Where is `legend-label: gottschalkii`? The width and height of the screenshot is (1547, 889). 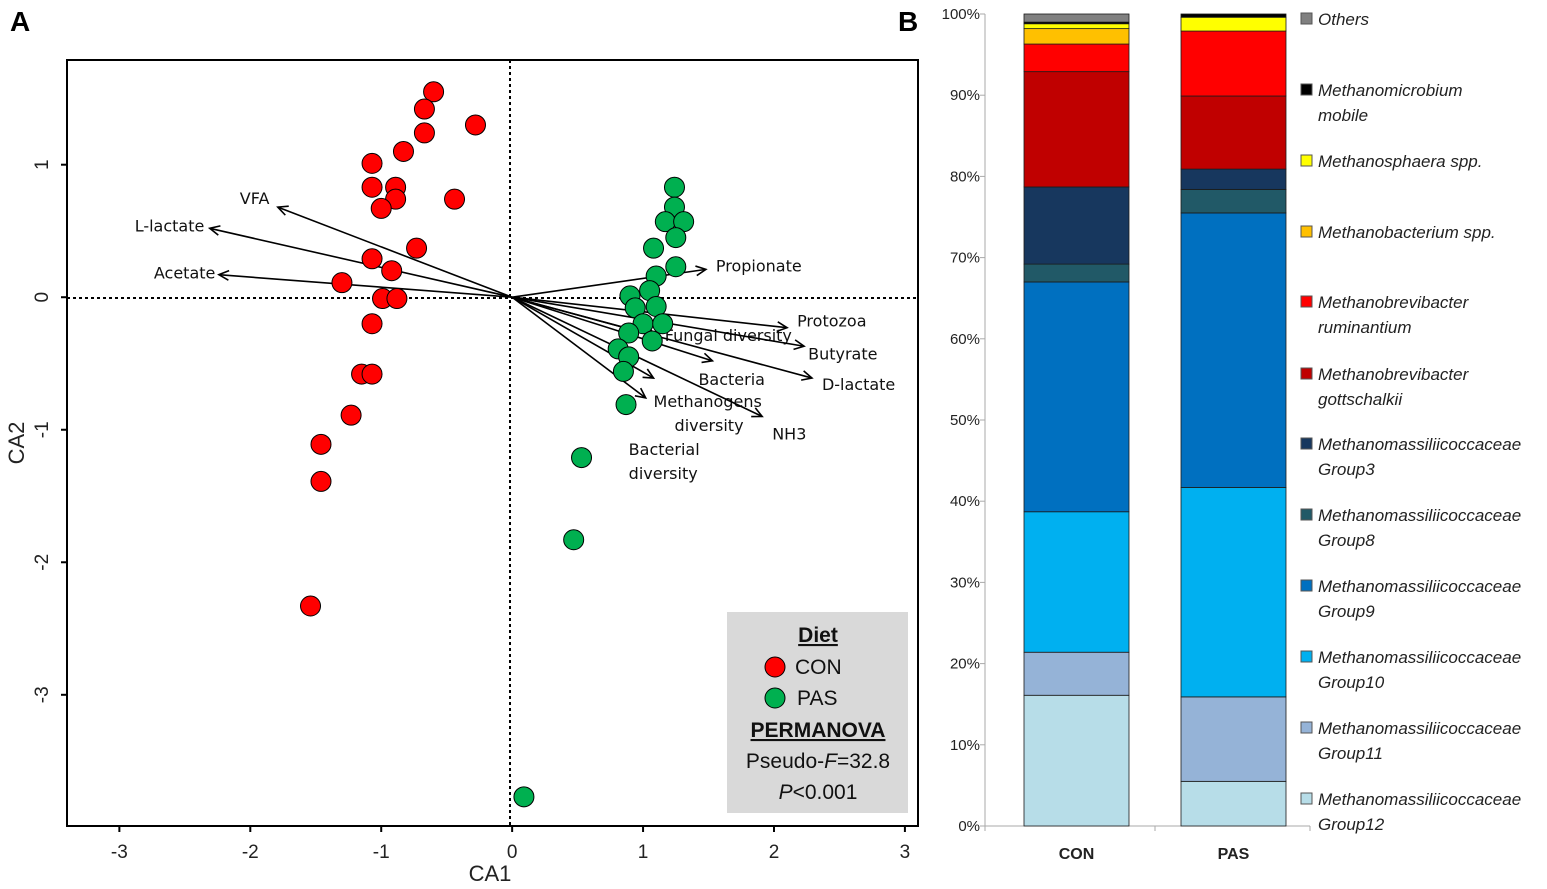
legend-label: gottschalkii is located at coordinates (1360, 399).